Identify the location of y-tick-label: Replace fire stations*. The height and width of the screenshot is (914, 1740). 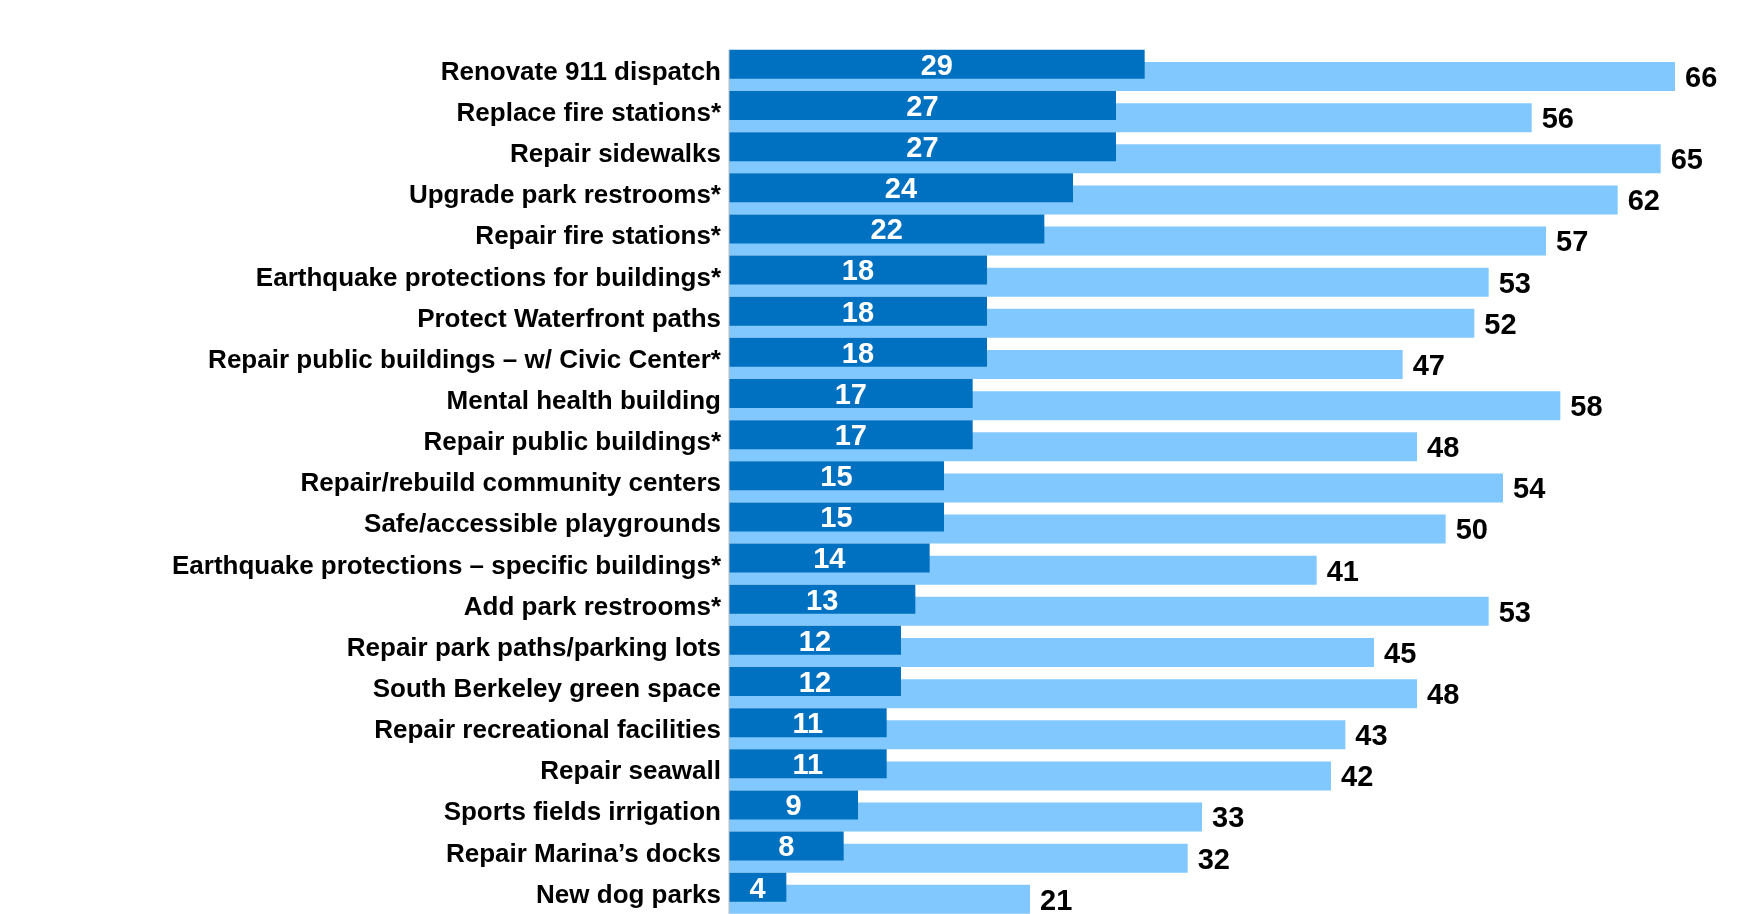
(589, 111).